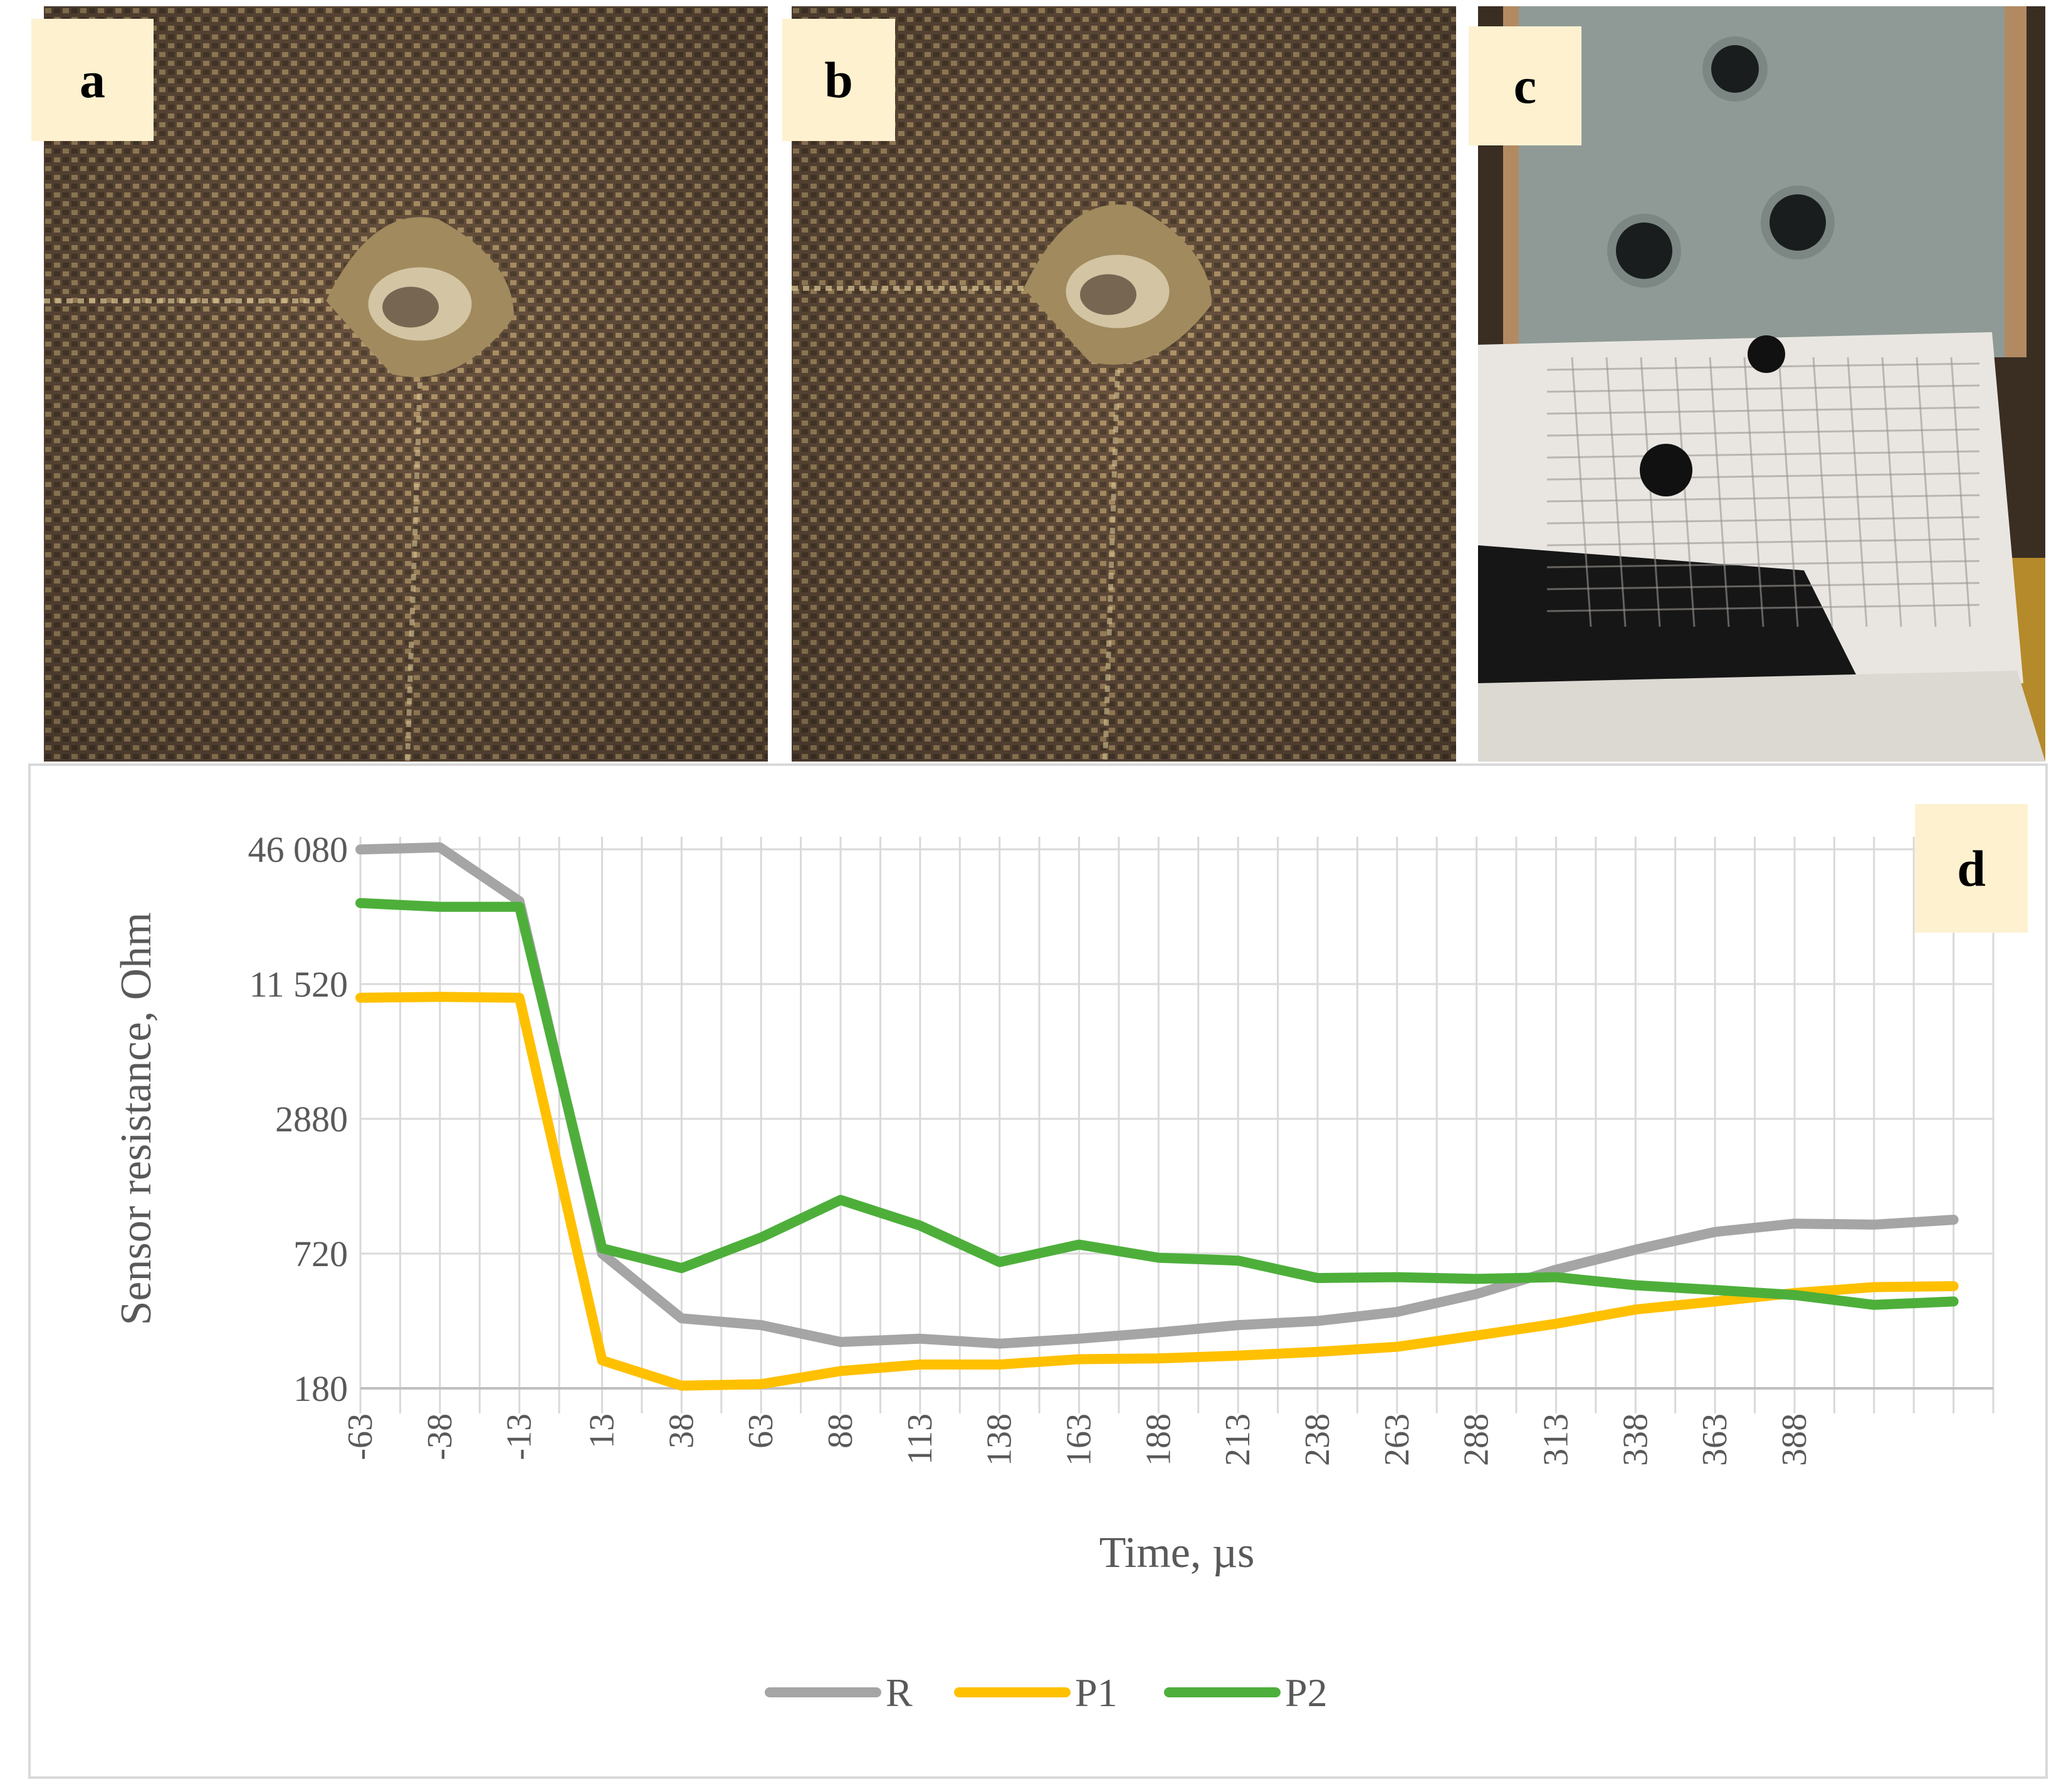  What do you see at coordinates (1177, 1553) in the screenshot?
I see `x-axis-title: Time, µs` at bounding box center [1177, 1553].